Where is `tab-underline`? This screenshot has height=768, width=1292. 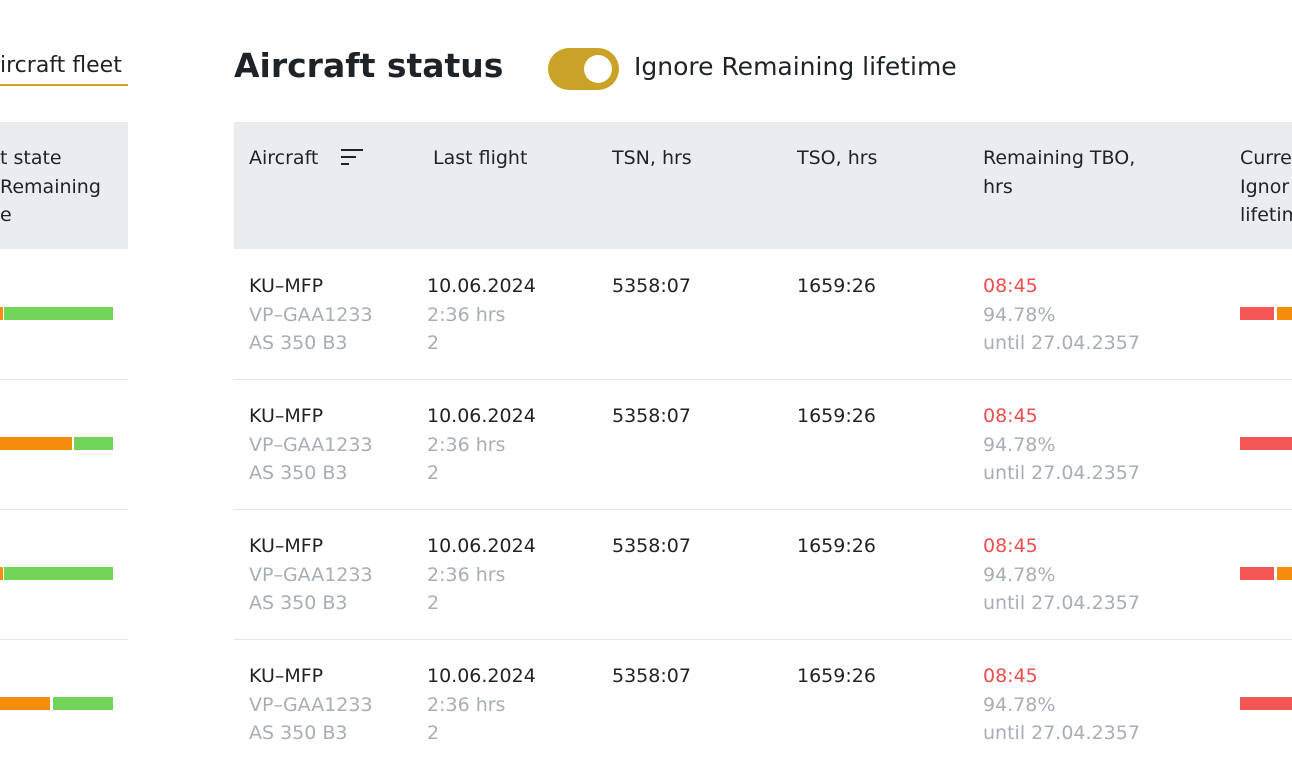 tab-underline is located at coordinates (64, 85).